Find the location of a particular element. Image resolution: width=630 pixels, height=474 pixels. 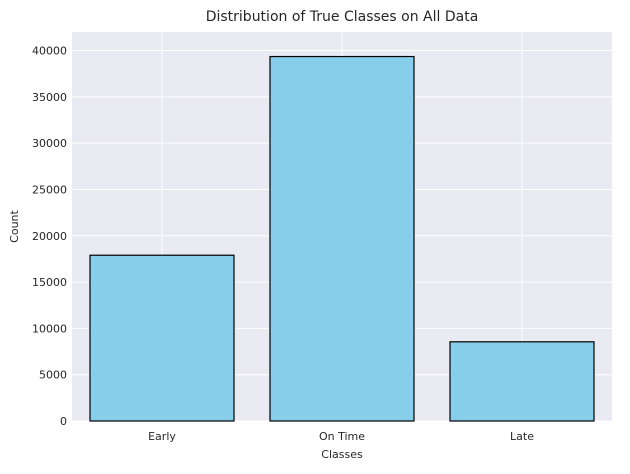

y-tick-labels: 0 5000 10000 15000 20000 25000 30000 35000 40000 is located at coordinates (49, 236).